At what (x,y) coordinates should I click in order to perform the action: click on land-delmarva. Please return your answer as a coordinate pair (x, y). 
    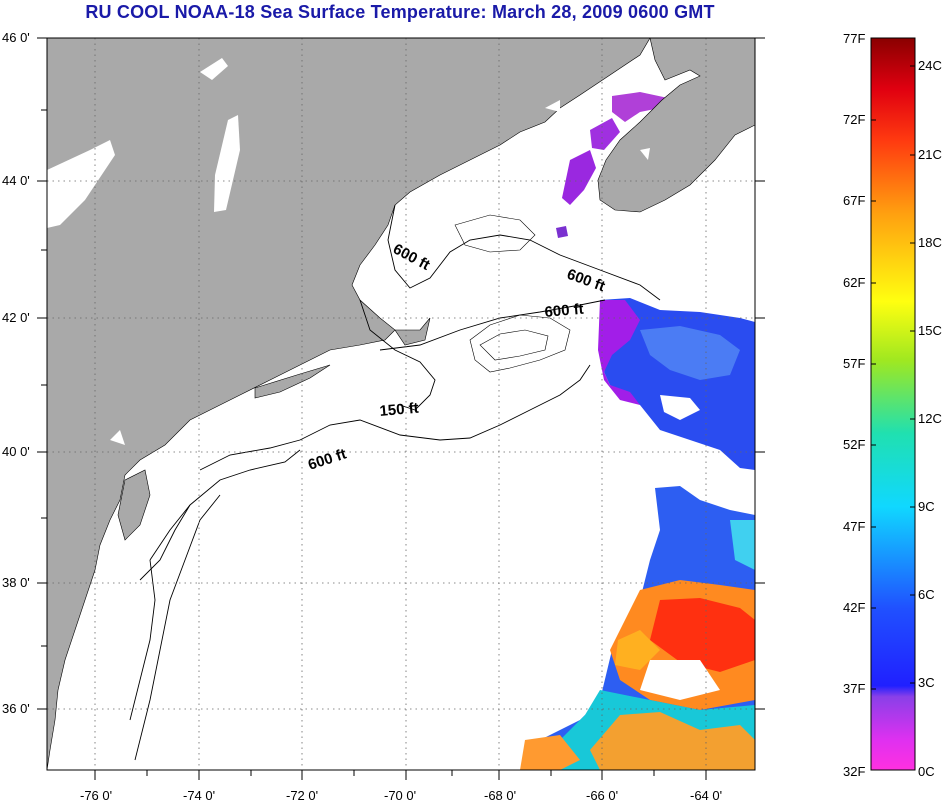
    Looking at the image, I should click on (134, 505).